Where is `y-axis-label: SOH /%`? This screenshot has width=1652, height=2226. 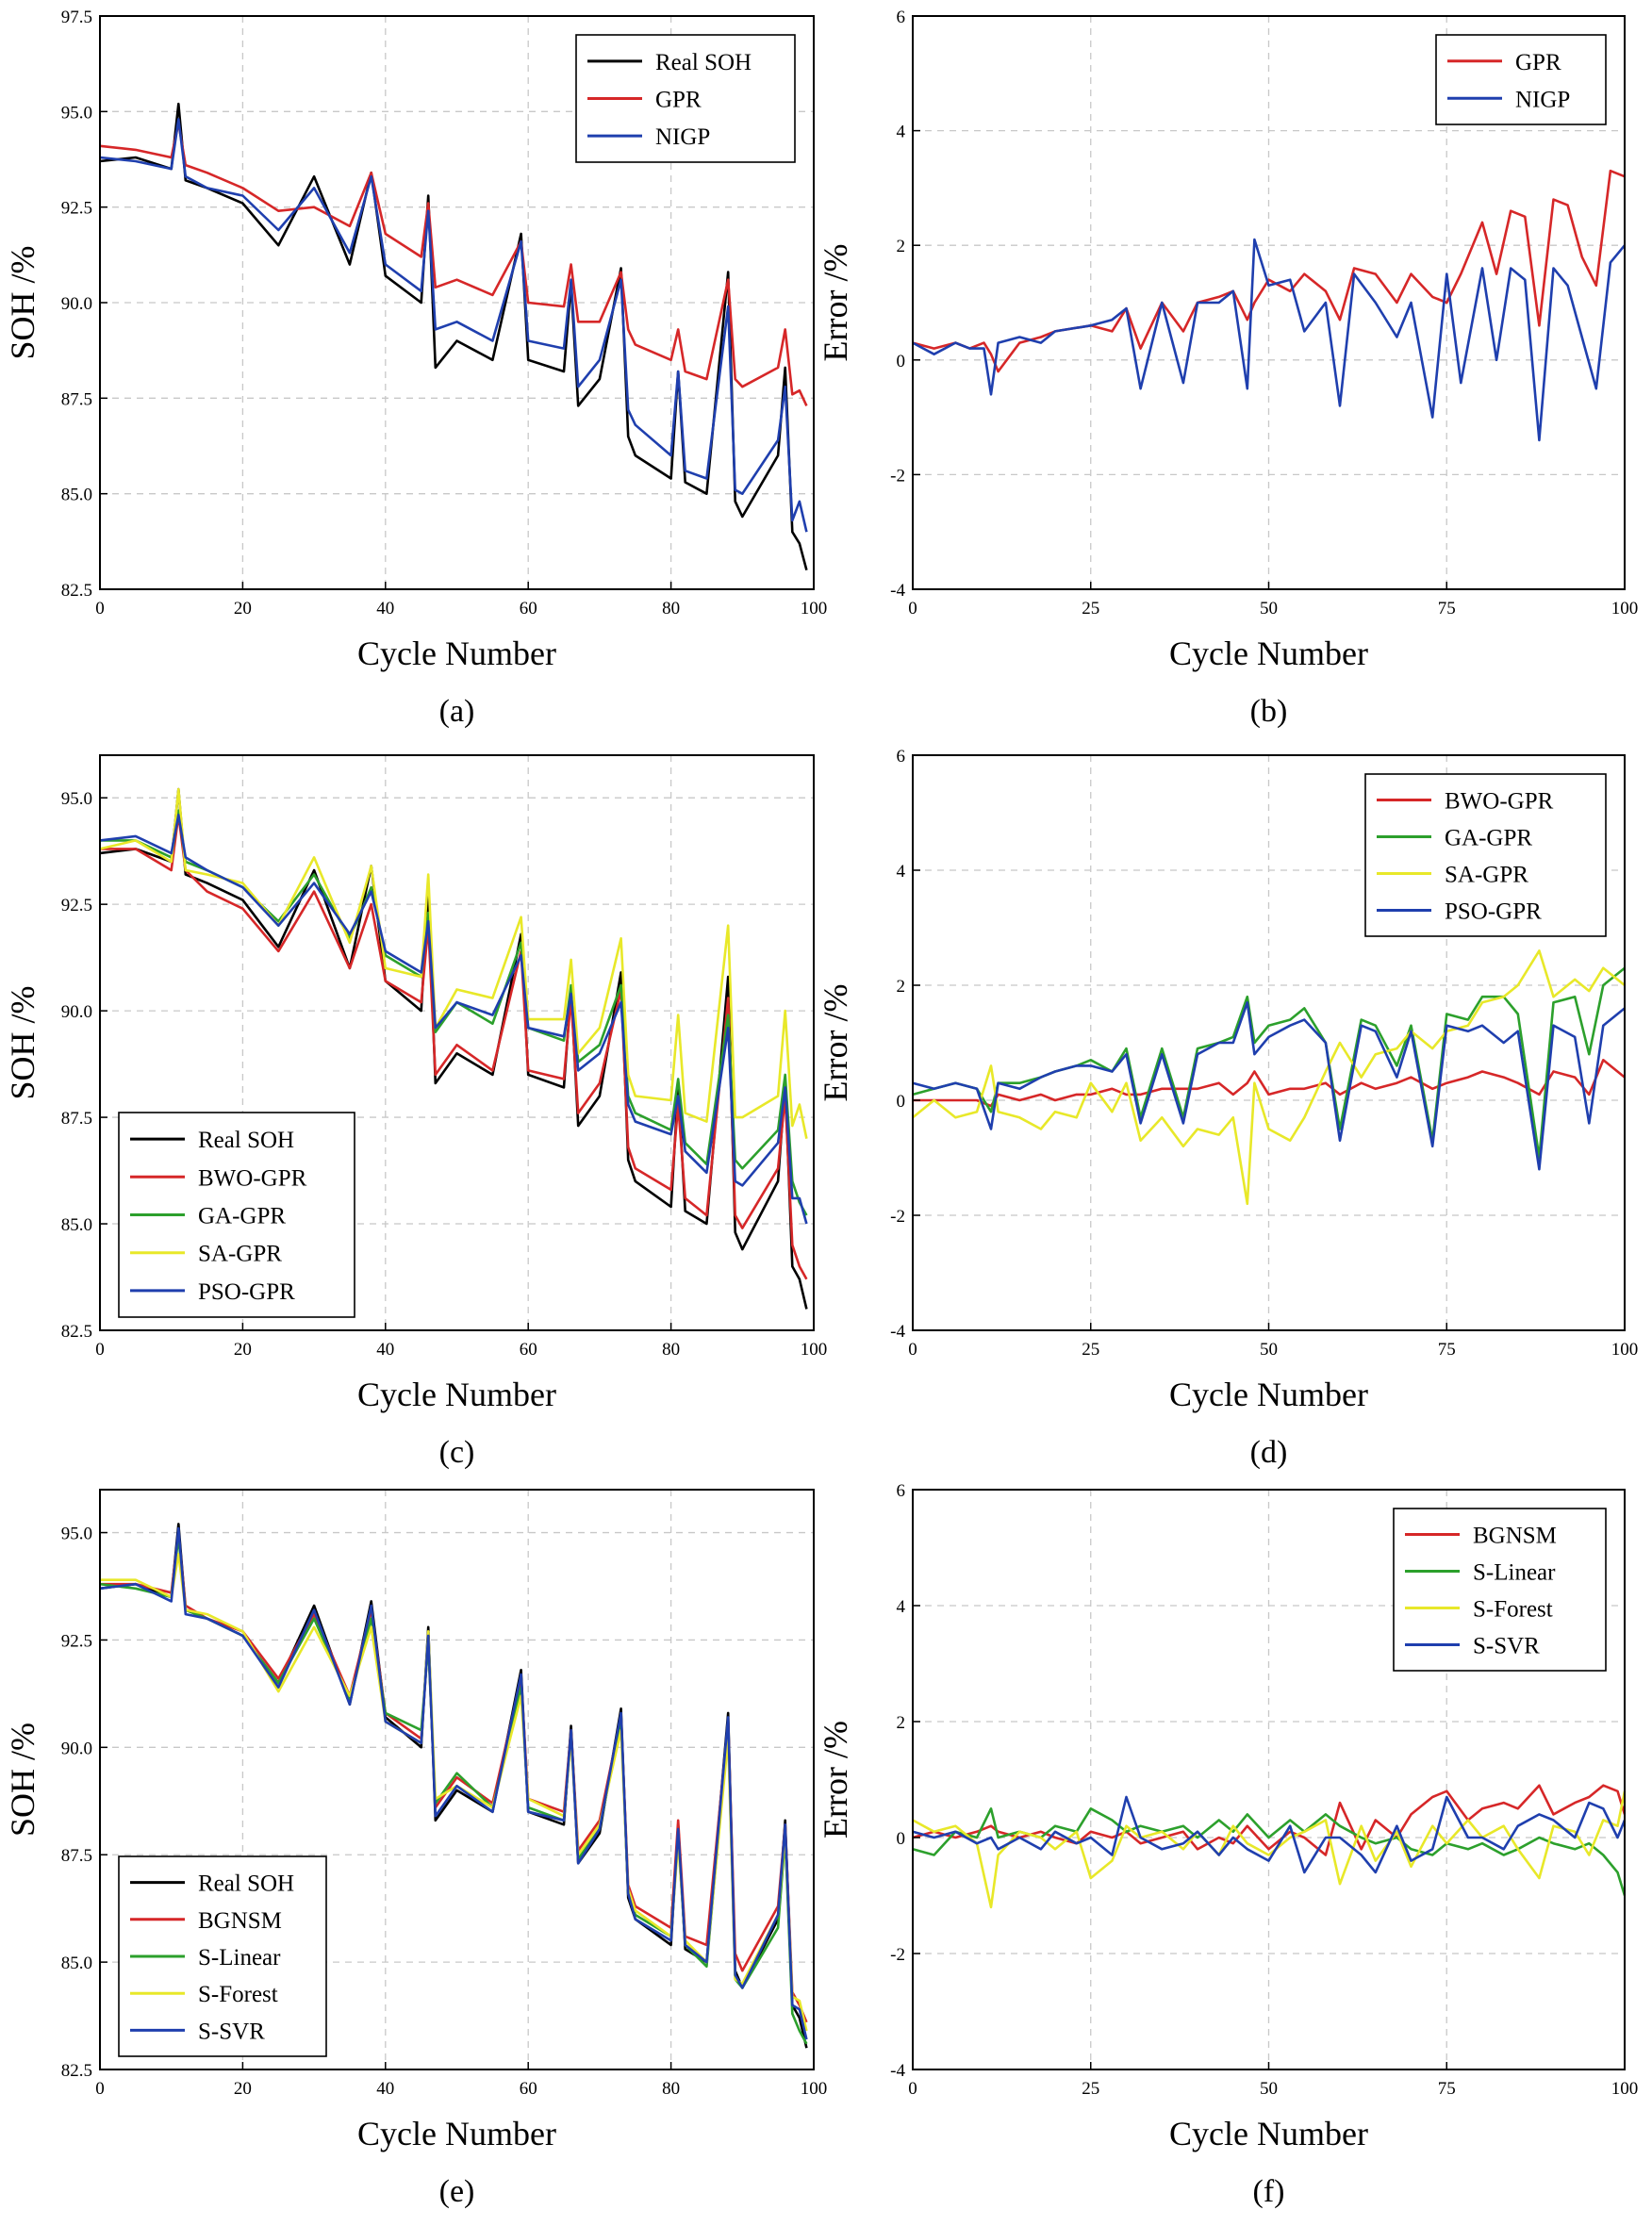
y-axis-label: SOH /% is located at coordinates (22, 1042).